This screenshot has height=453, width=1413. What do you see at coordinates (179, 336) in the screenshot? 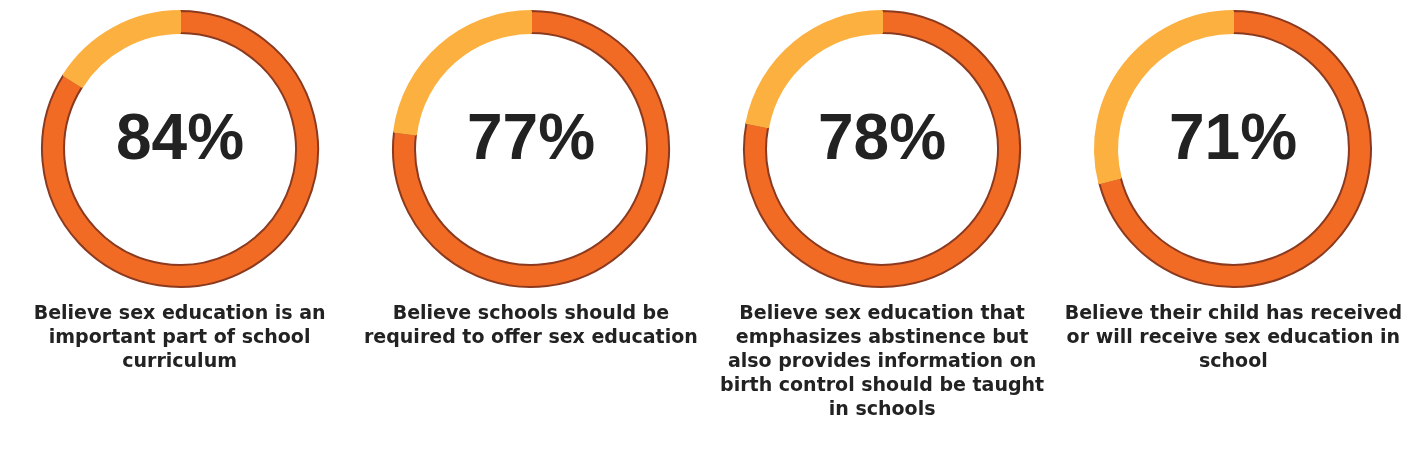
I see `text: Believe sex education is an important part of school curriculum` at bounding box center [179, 336].